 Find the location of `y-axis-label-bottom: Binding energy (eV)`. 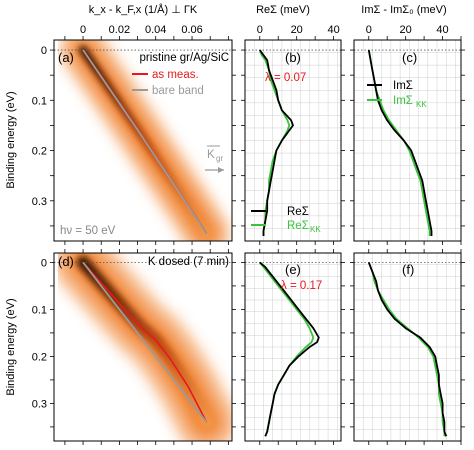

y-axis-label-bottom: Binding energy (eV) is located at coordinates (11, 346).